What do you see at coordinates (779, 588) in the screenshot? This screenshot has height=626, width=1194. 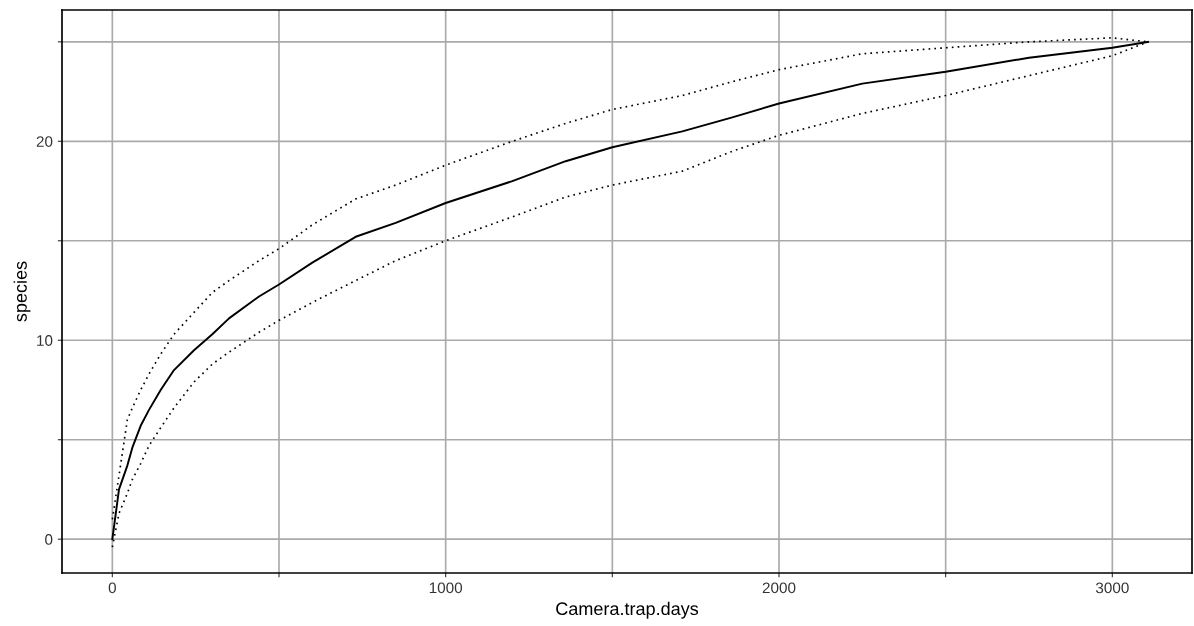 I see `x-tick-label: 2000` at bounding box center [779, 588].